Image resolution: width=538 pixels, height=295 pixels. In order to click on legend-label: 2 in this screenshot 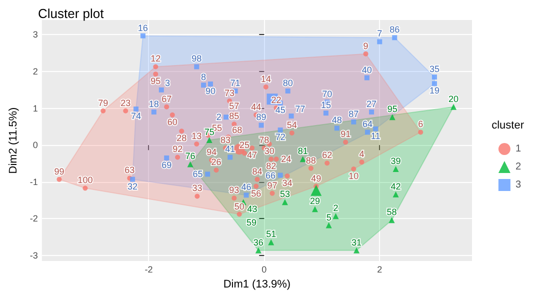, I will do `click(518, 167)`.